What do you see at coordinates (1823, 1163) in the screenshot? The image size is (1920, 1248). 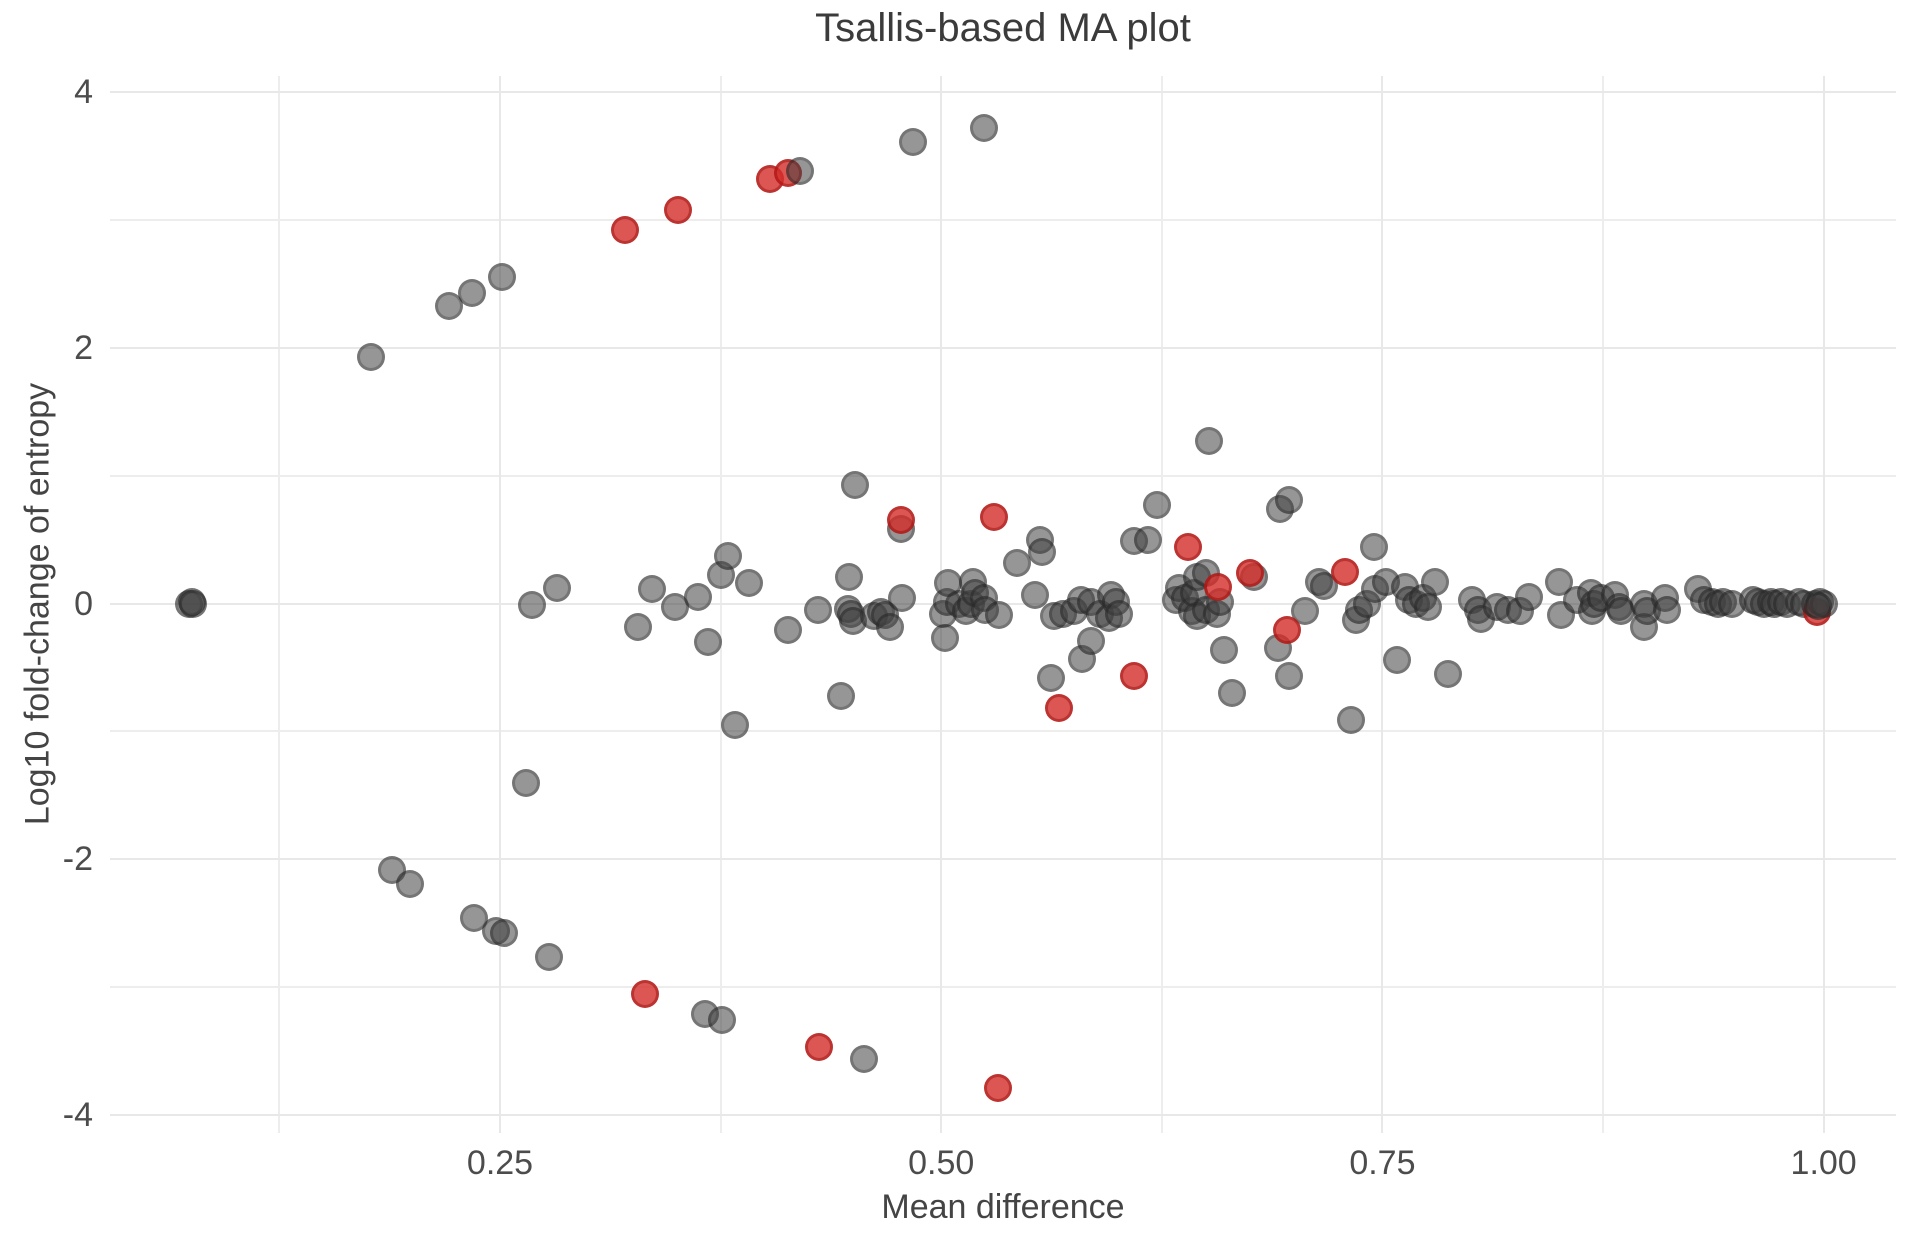 I see `x-tick-label: 1.00` at bounding box center [1823, 1163].